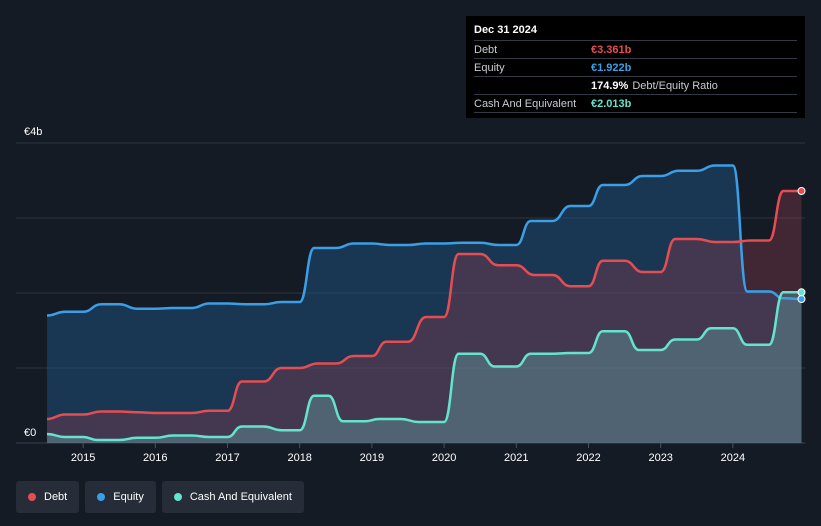  What do you see at coordinates (635, 49) in the screenshot?
I see `tooltip-row-debt: Debt €3.361b` at bounding box center [635, 49].